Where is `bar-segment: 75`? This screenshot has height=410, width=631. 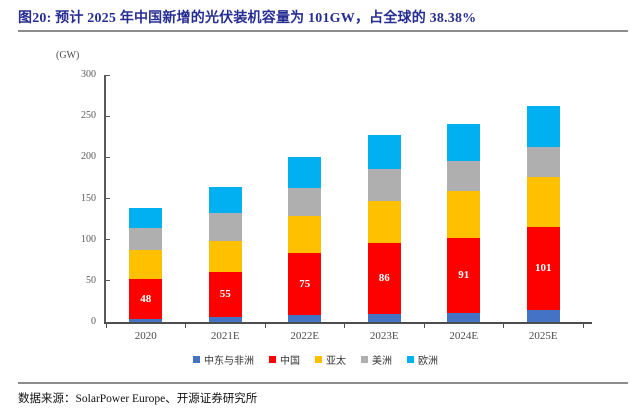 bar-segment: 75 is located at coordinates (305, 283).